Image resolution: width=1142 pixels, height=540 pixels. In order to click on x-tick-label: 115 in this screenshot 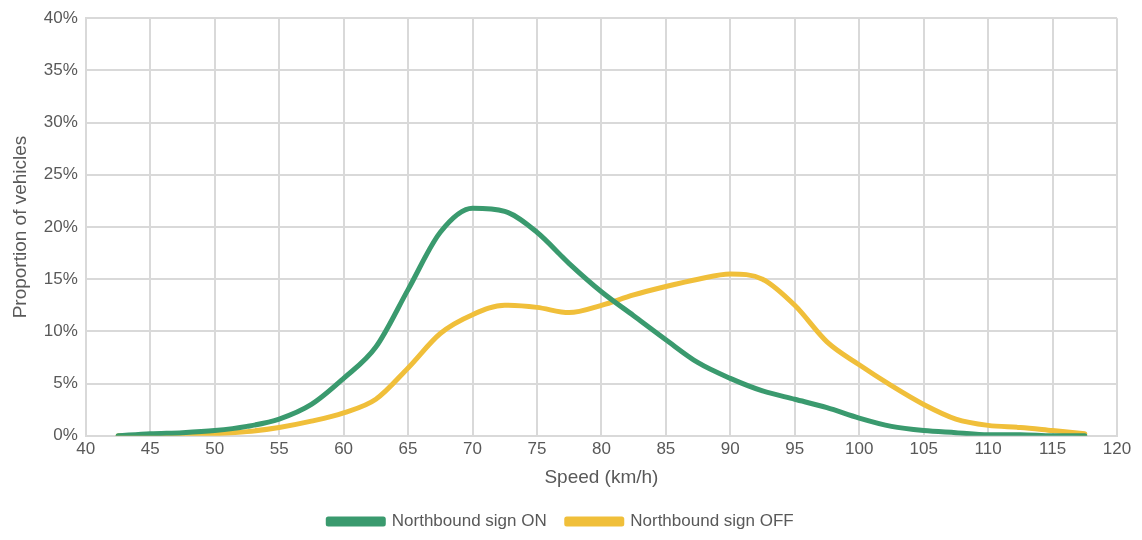, I will do `click(1053, 448)`.